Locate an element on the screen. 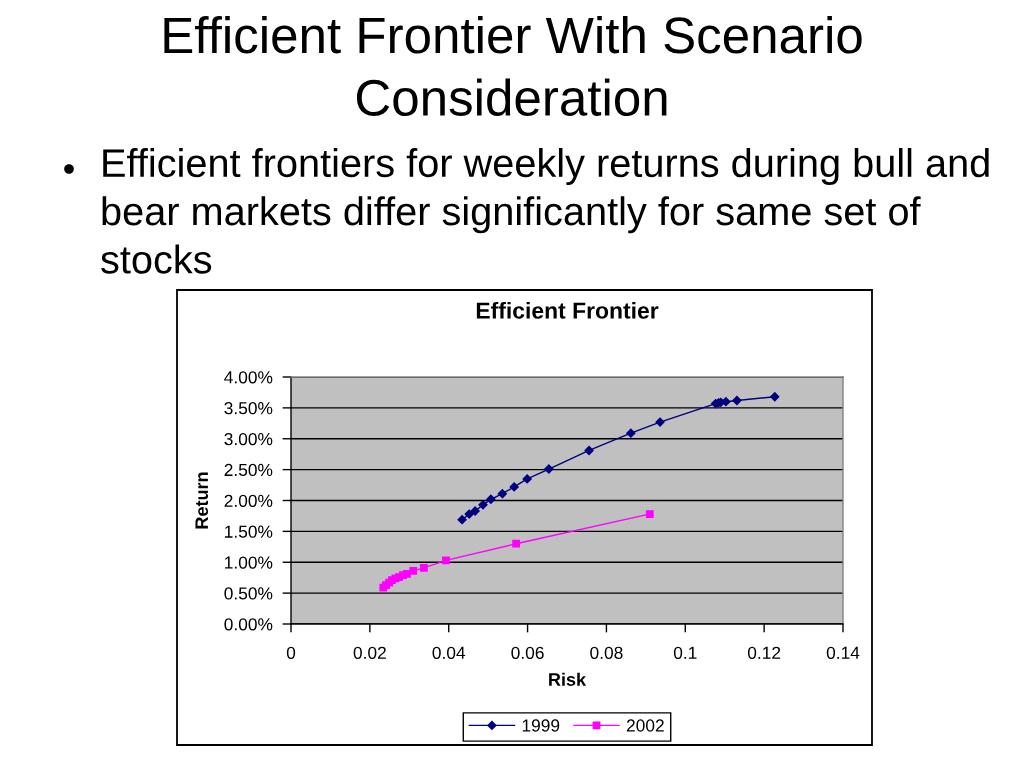 Image resolution: width=1024 pixels, height=768 pixels. text: Efficient Frontier With Scenario Consideration is located at coordinates (513, 66).